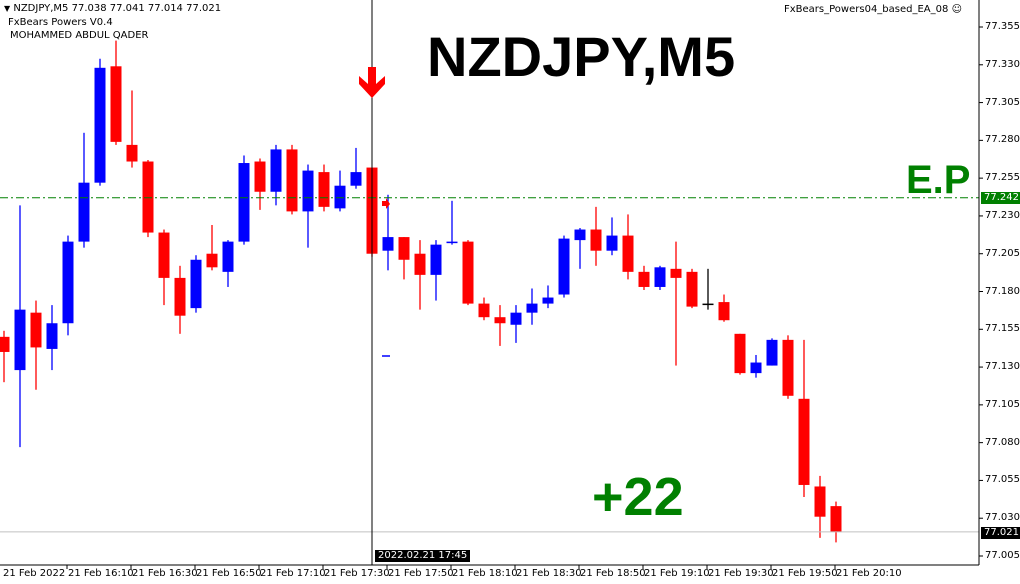 The image size is (1020, 584). Describe the element at coordinates (117, 8) in the screenshot. I see `symbol-ohlc-text: NZDJPY,M5 77.038 77.041 77.014 77.021` at that location.